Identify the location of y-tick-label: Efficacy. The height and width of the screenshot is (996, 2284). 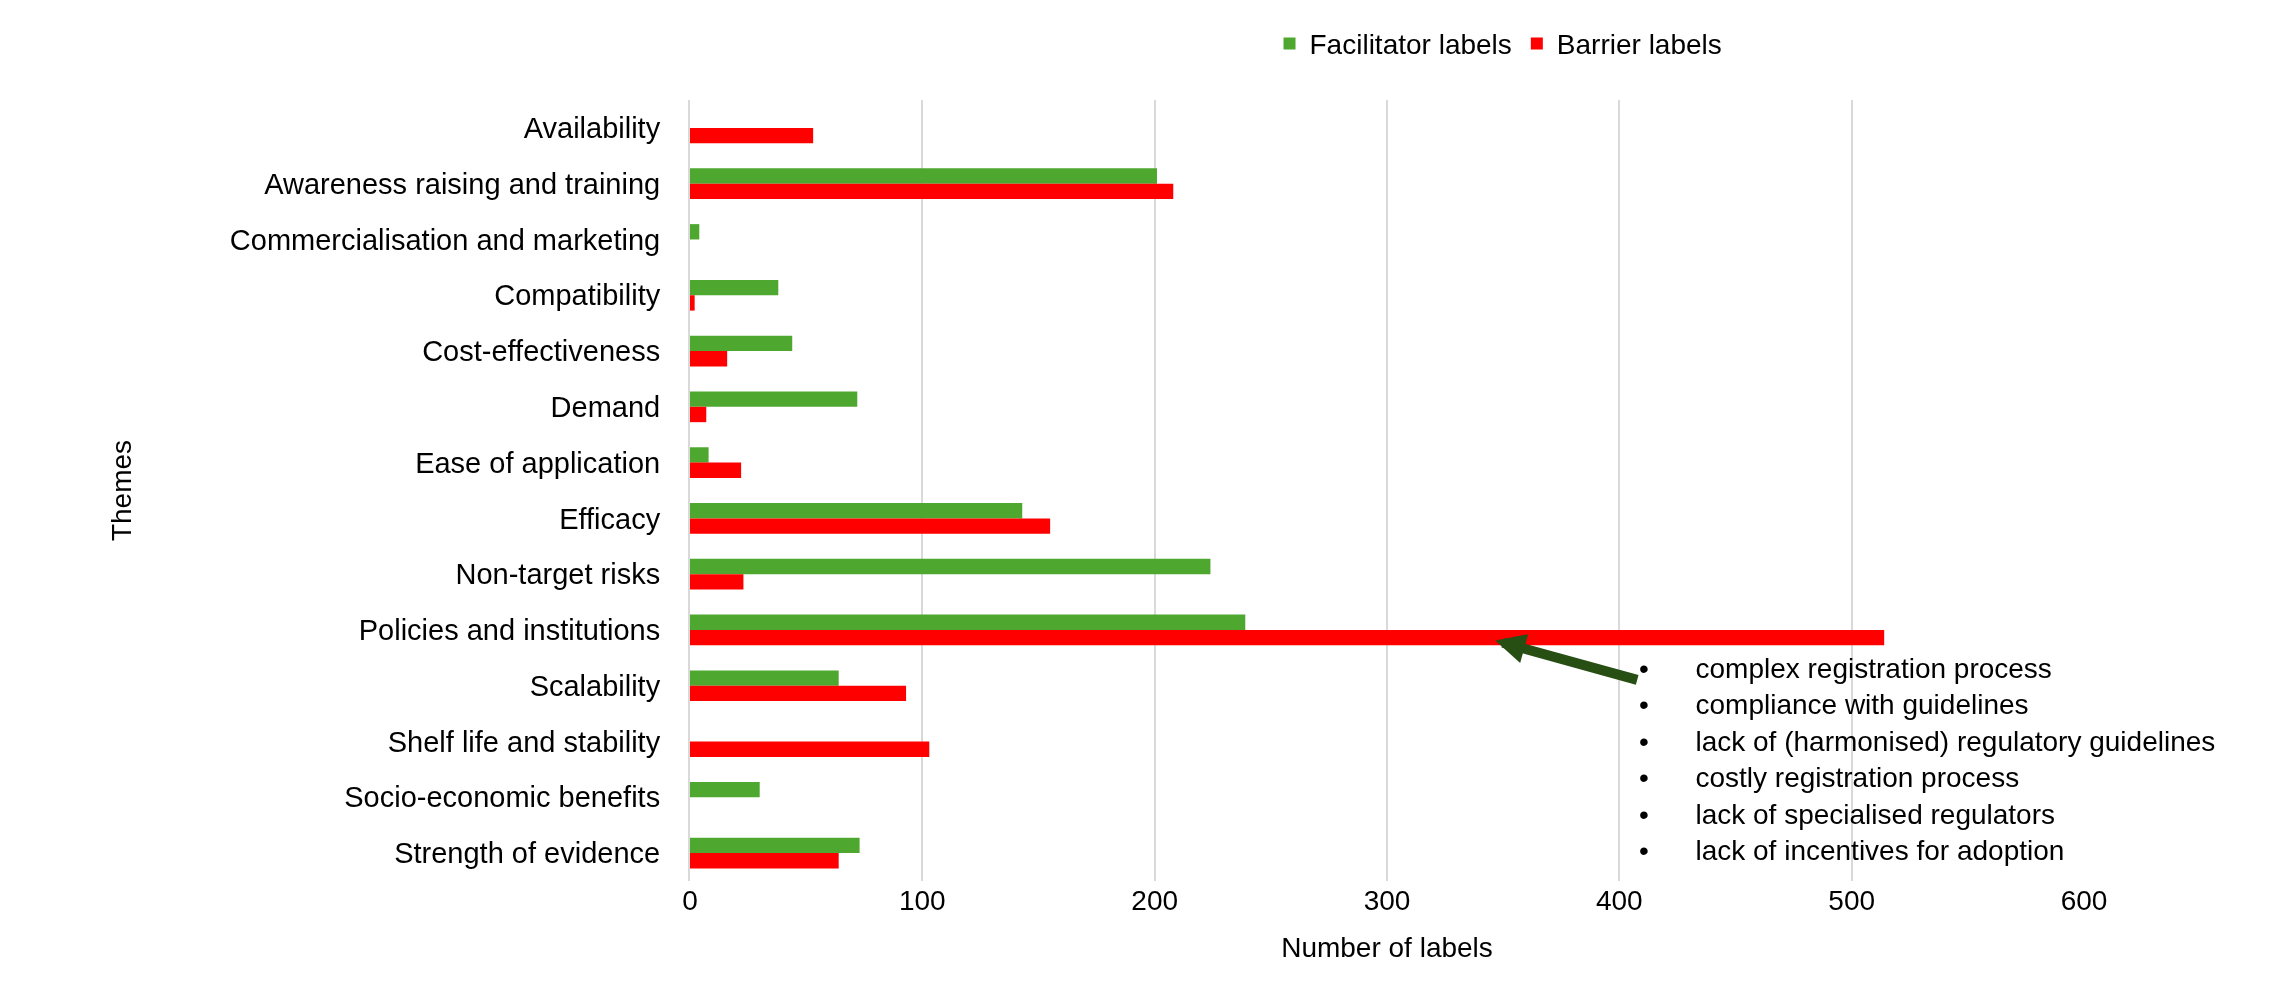
(610, 518).